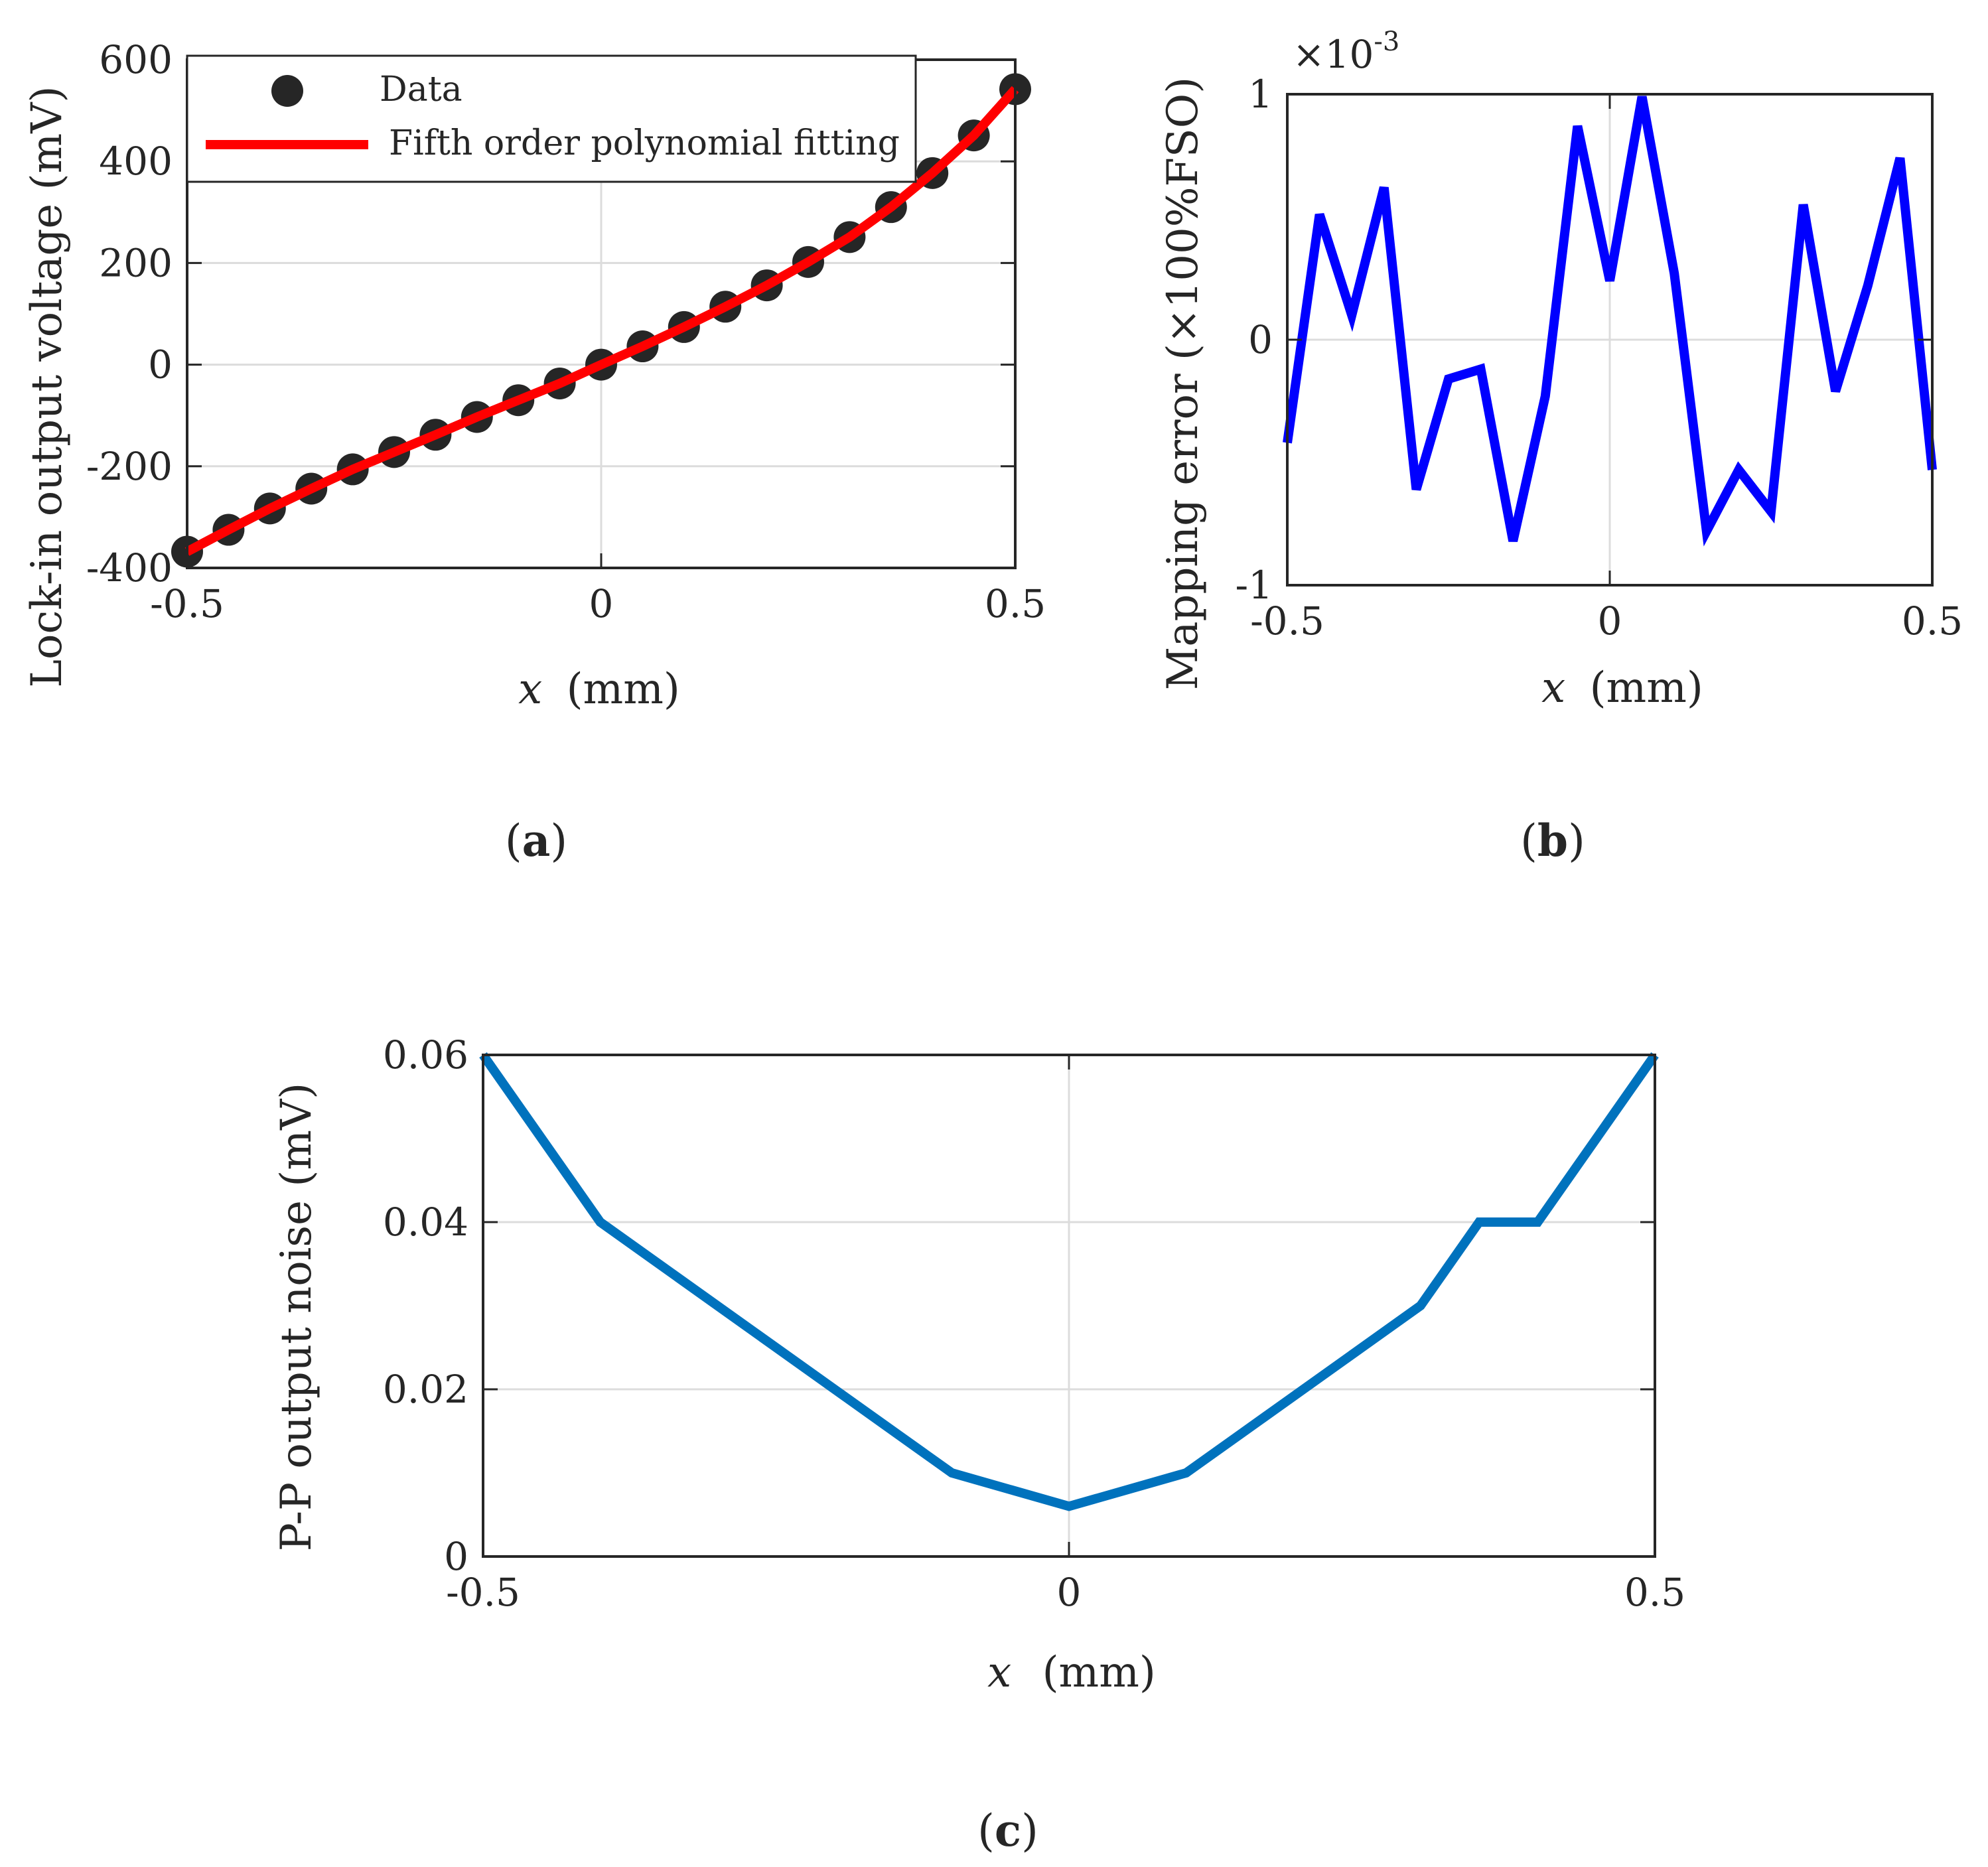 The height and width of the screenshot is (1867, 1988). I want to click on a-legend-fit-label: Fifth order polynomial fitting, so click(644, 143).